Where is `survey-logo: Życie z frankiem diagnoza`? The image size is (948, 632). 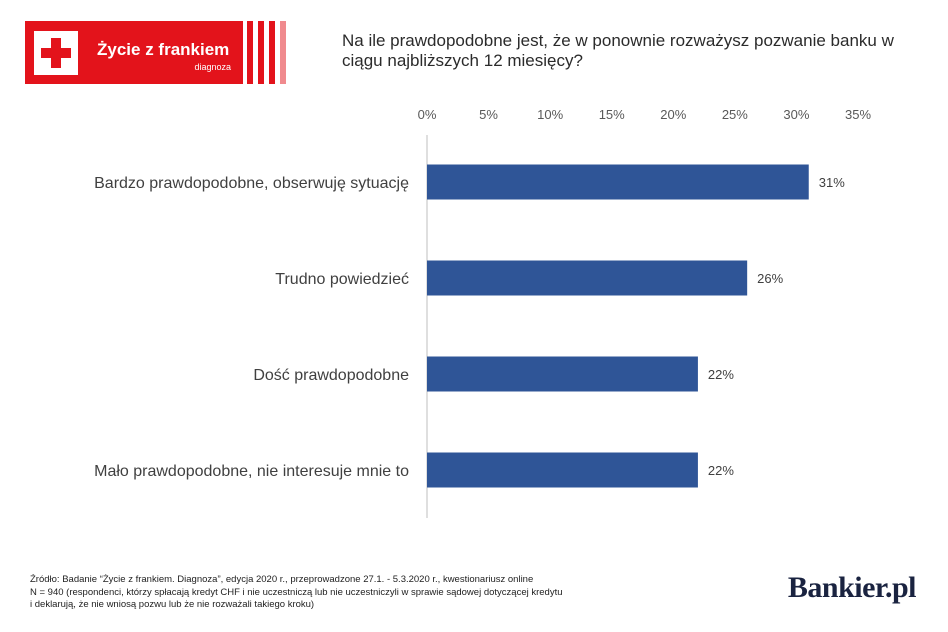 survey-logo: Życie z frankiem diagnoza is located at coordinates (161, 52).